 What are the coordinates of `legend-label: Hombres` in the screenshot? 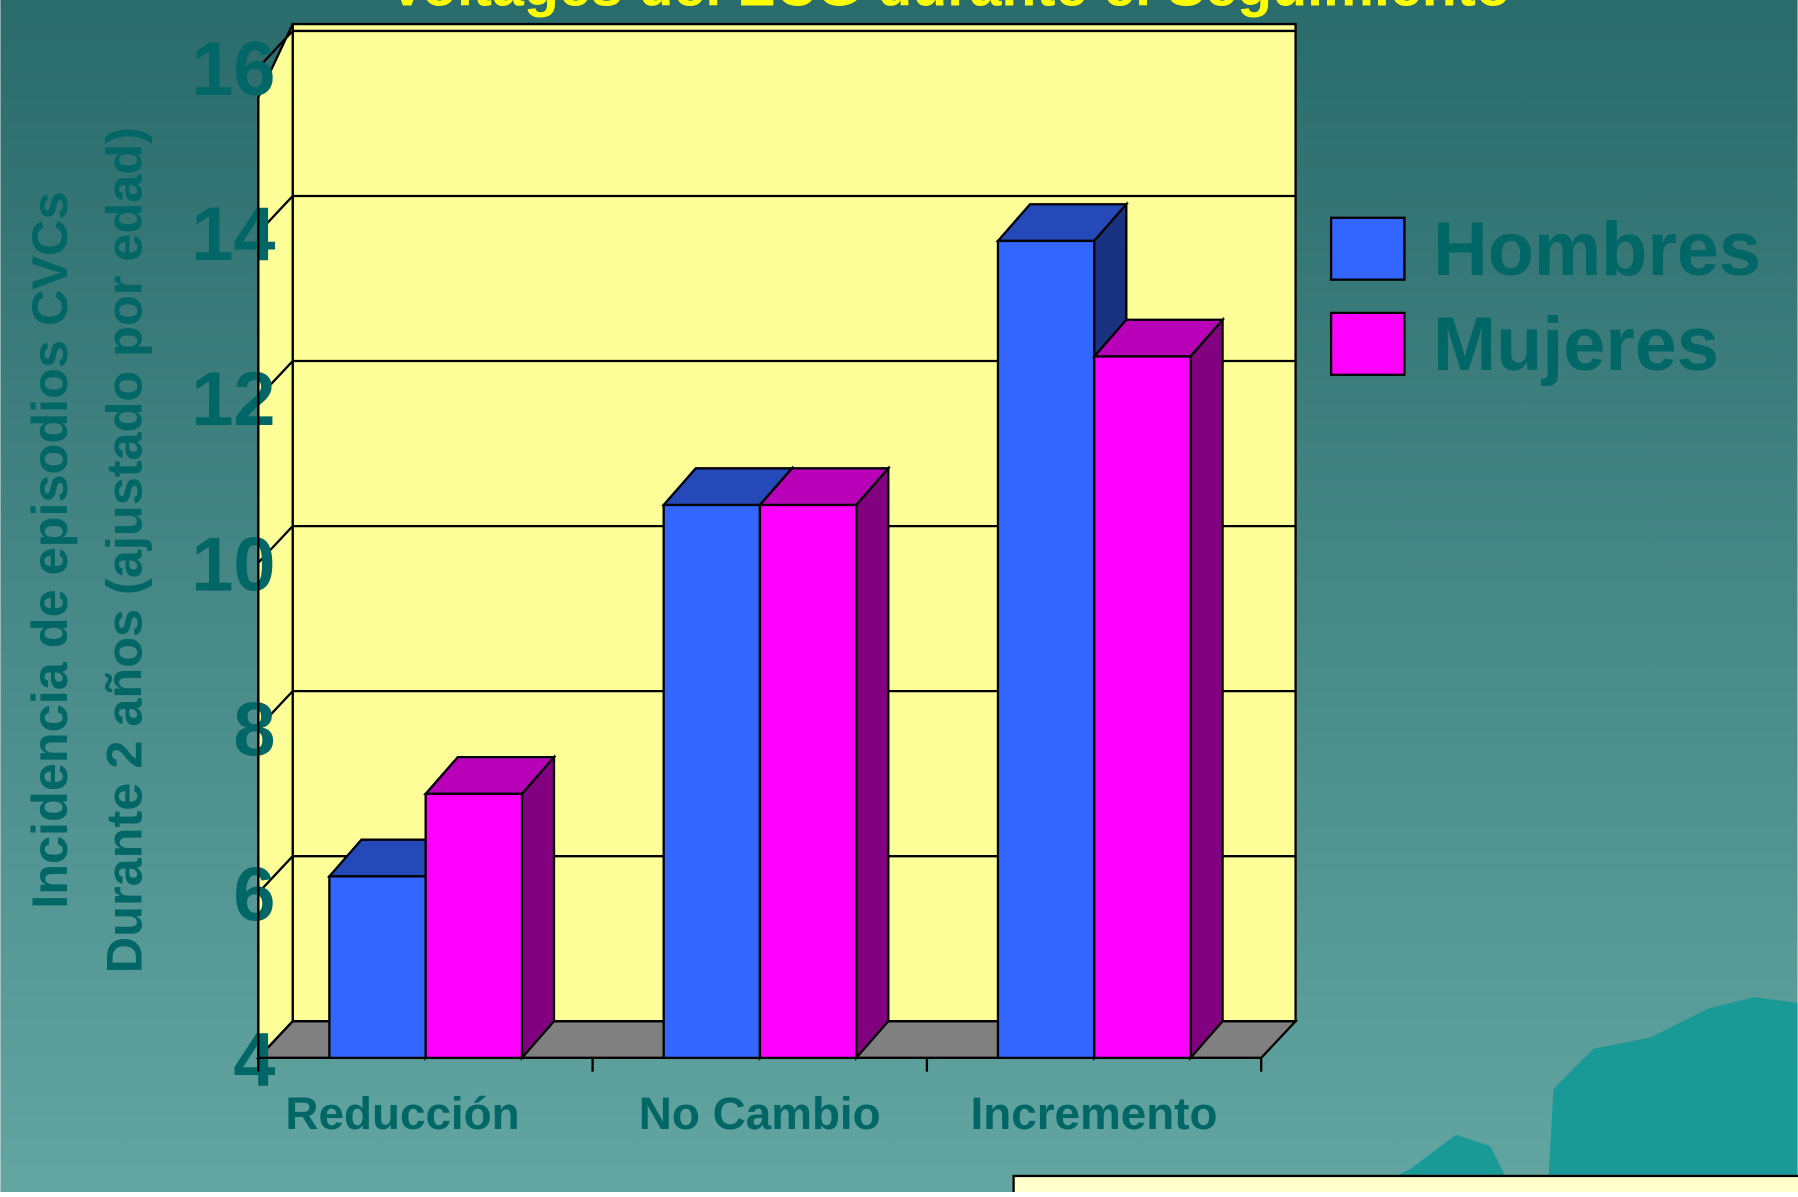 It's located at (1597, 250).